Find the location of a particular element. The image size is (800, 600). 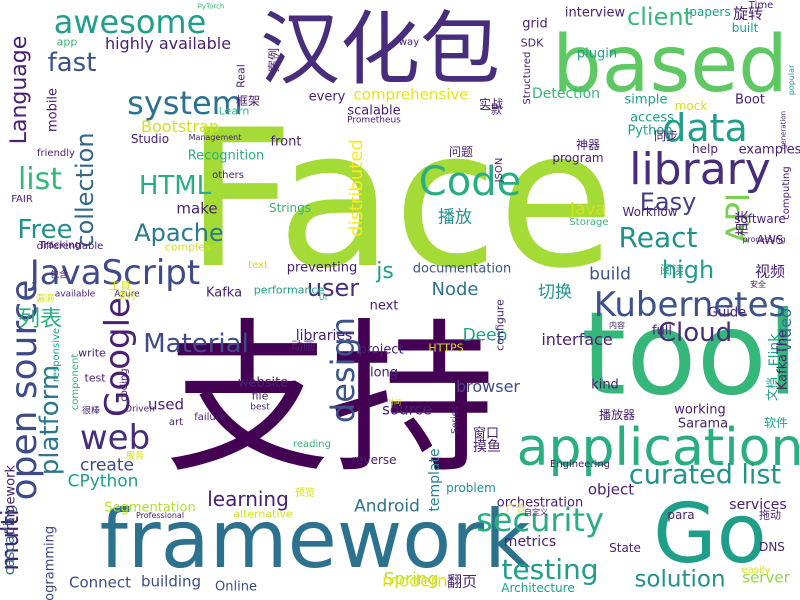

cloud-word: Code is located at coordinates (470, 182).